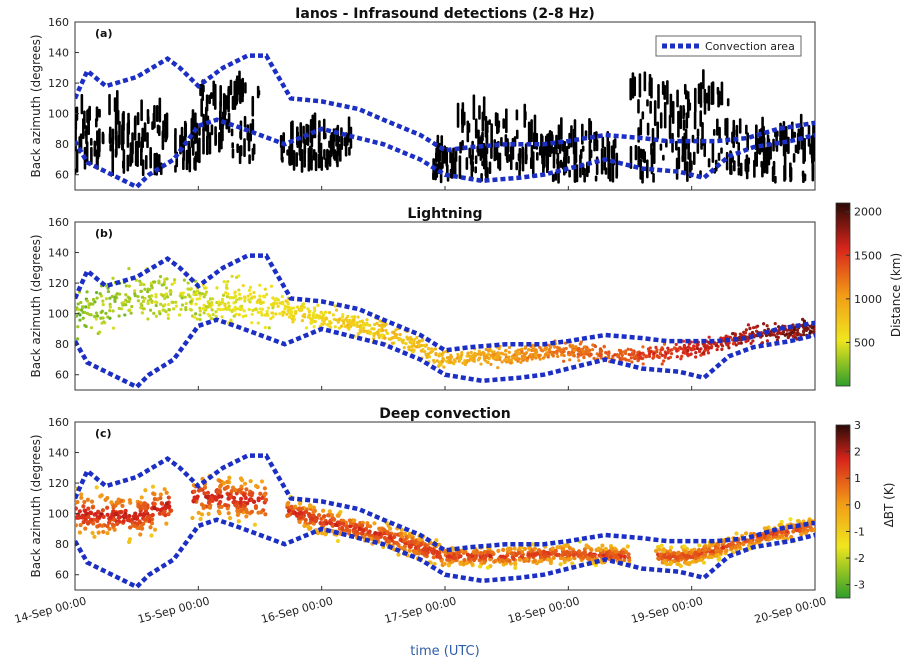 This screenshot has width=907, height=662. Describe the element at coordinates (63, 99) in the screenshot. I see `panel-a-y-ticks: 60 80 100 120 140 160` at that location.